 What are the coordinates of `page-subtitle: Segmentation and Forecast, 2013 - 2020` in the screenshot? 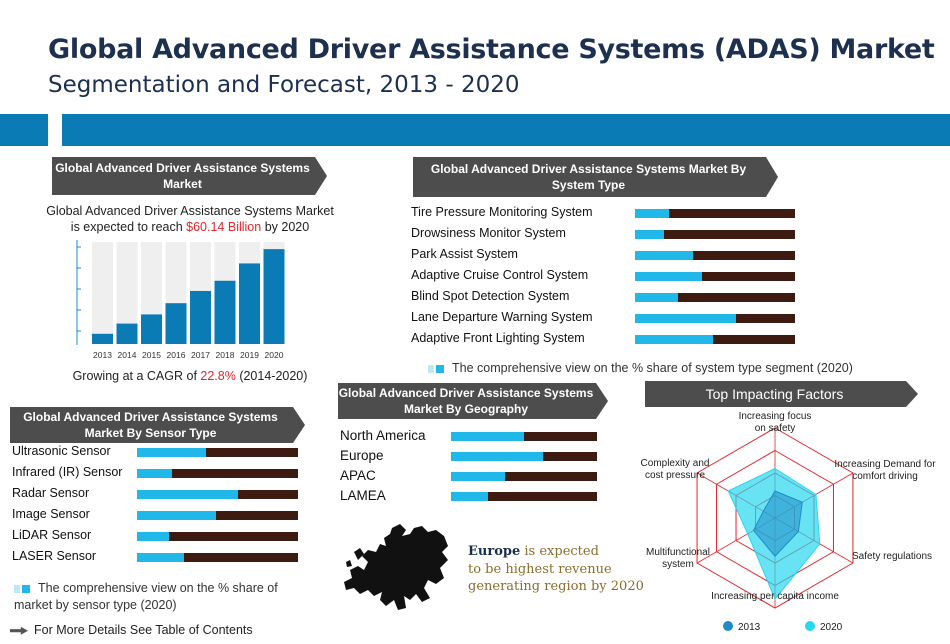 It's located at (284, 85).